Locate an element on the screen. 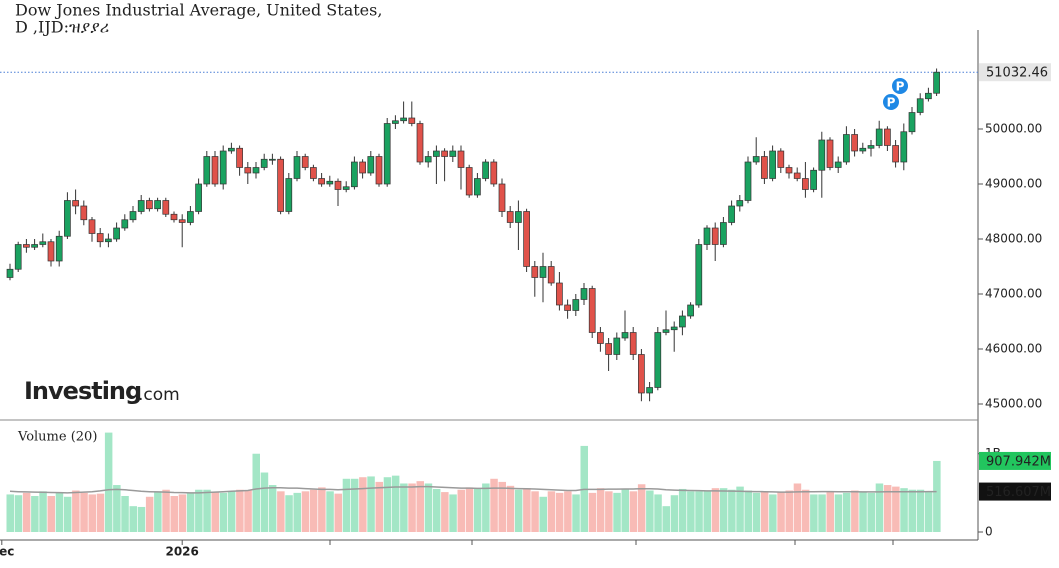 This screenshot has height=568, width=1059. x-tick-label: 2026 is located at coordinates (181, 552).